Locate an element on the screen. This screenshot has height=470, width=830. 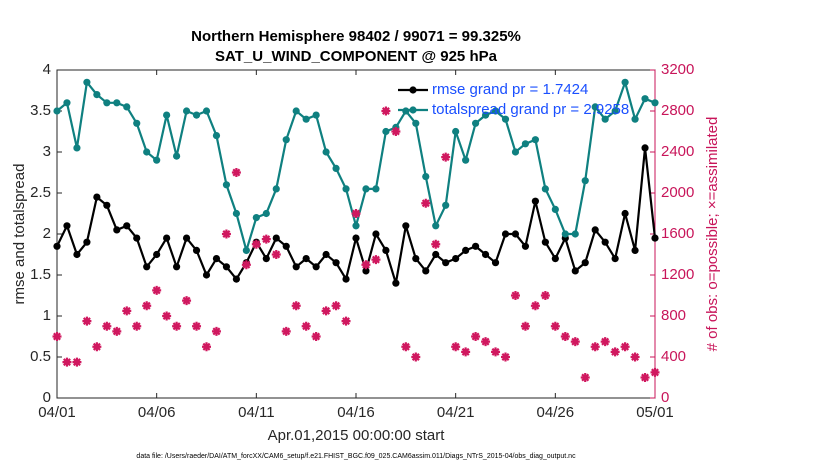
y-axis-label: rmse and totalspread is located at coordinates (19, 234).